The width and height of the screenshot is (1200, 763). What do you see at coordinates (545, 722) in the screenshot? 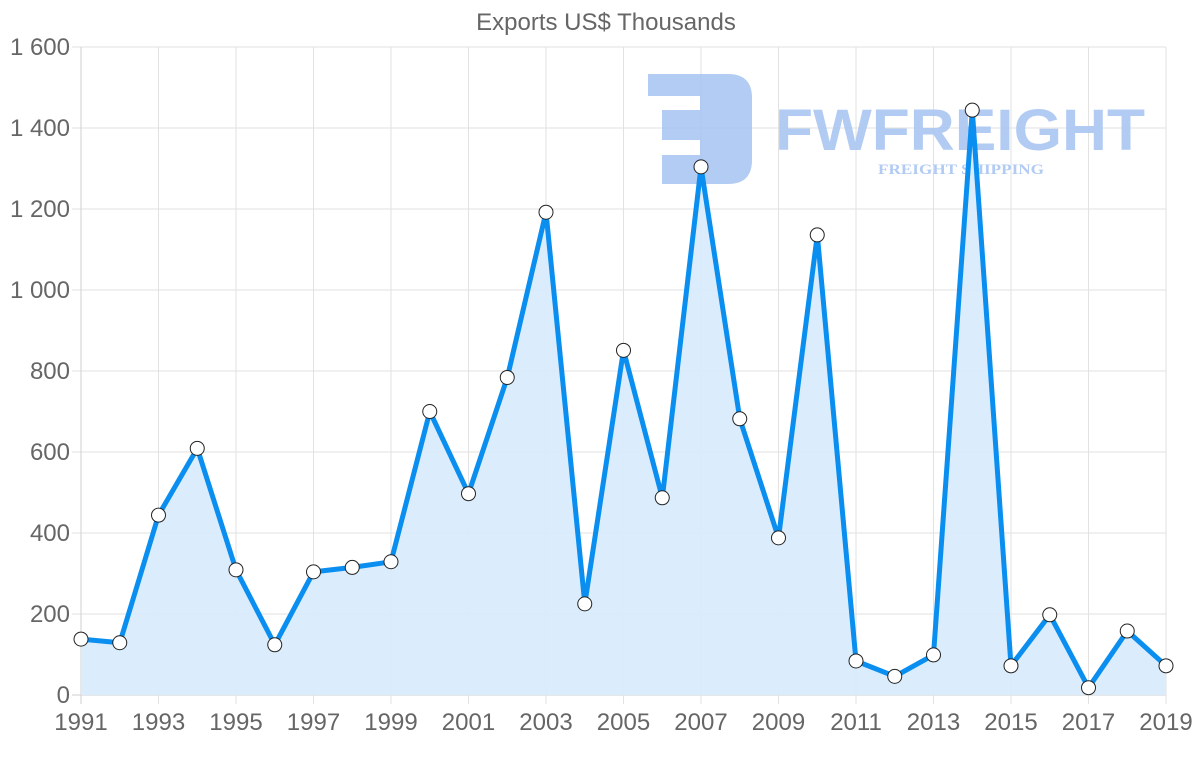
I see `x-tick-label: 2003` at bounding box center [545, 722].